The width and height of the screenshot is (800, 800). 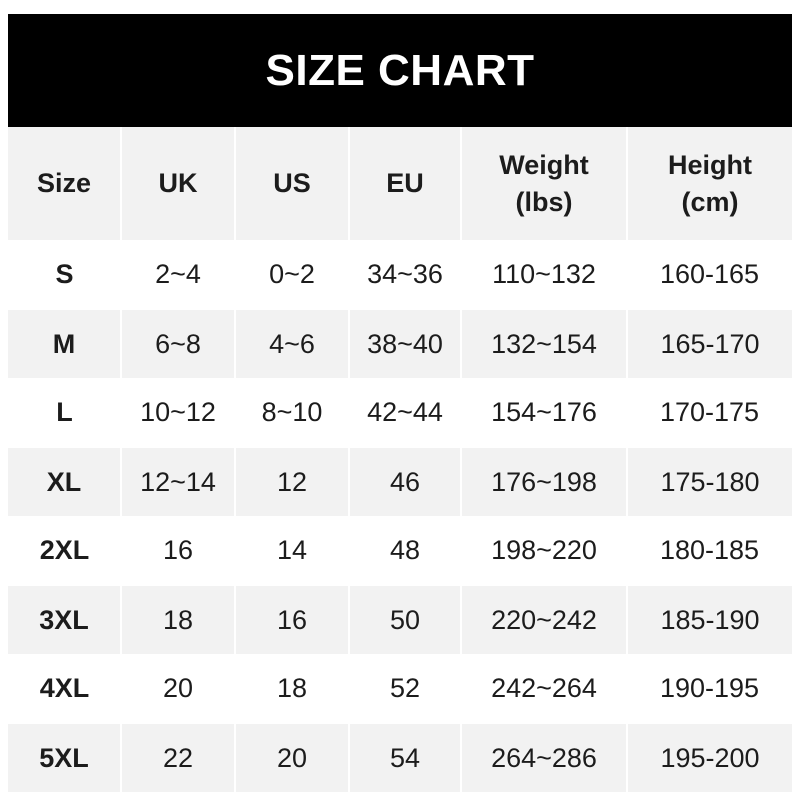 I want to click on table-row: S 2~4 0~2 34~36 110~132 160-165, so click(x=400, y=274).